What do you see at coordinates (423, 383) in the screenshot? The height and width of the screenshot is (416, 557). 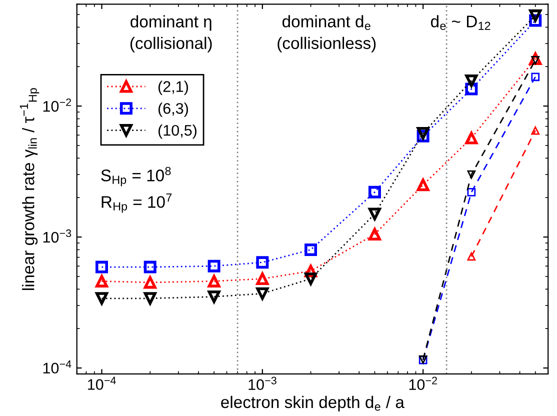 I see `x-tick-label: 10$^{−2}$` at bounding box center [423, 383].